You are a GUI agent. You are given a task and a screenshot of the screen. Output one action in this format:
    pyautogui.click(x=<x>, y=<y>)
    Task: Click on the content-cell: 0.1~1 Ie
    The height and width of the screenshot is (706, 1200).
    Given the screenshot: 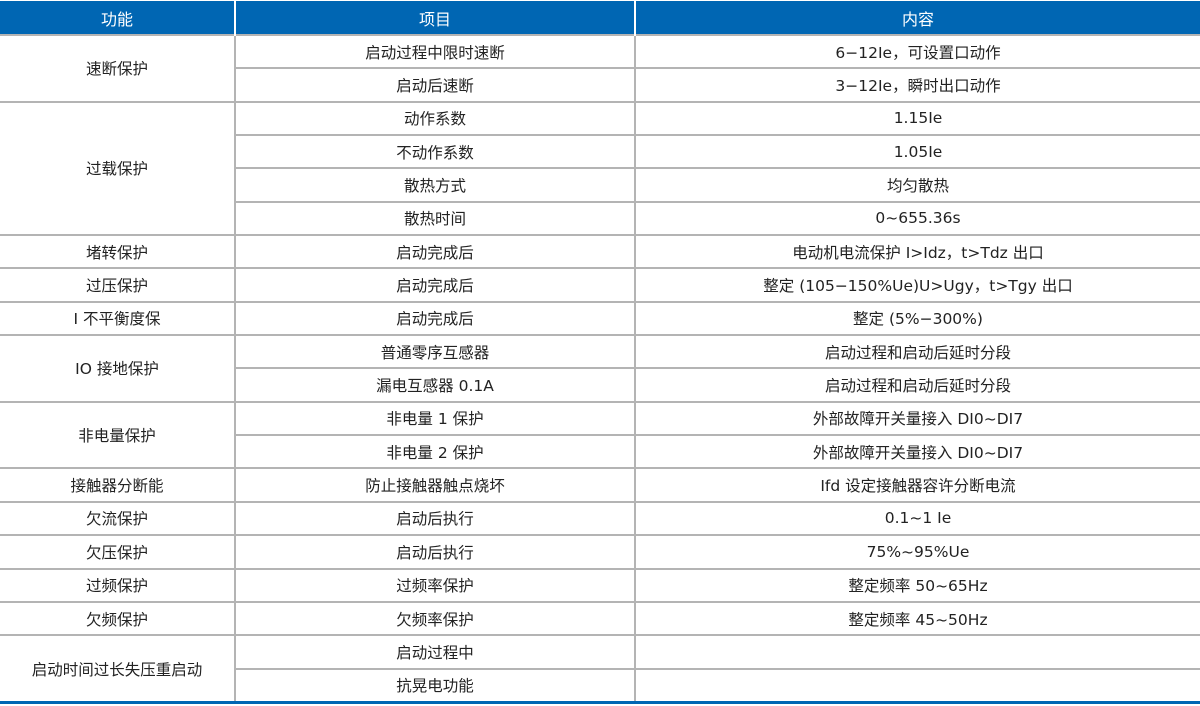 What is the action you would take?
    pyautogui.click(x=917, y=518)
    